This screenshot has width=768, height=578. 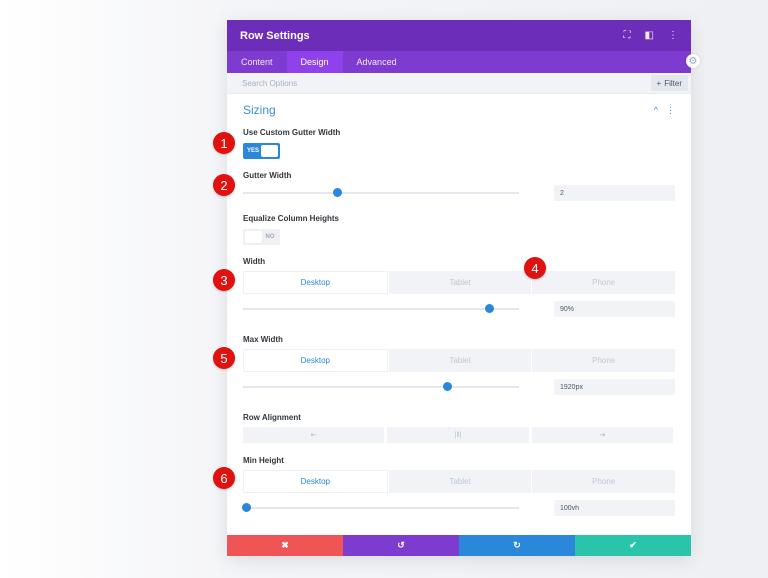 What do you see at coordinates (263, 460) in the screenshot?
I see `min-height-label: Min Height` at bounding box center [263, 460].